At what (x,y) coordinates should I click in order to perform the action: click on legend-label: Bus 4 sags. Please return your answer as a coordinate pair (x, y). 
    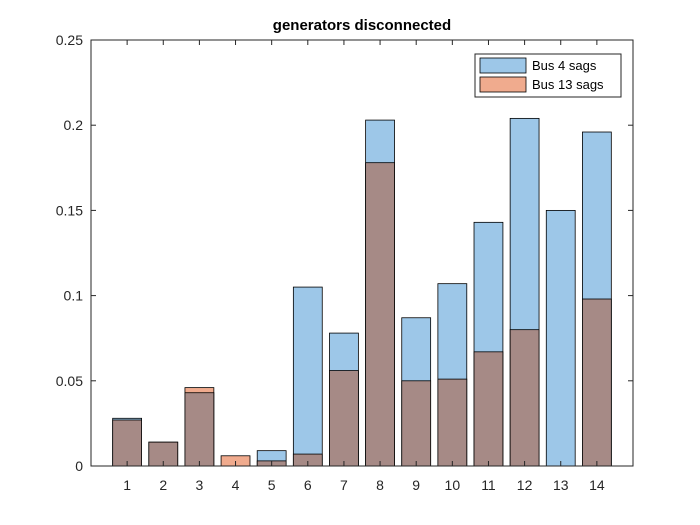
    Looking at the image, I should click on (564, 65).